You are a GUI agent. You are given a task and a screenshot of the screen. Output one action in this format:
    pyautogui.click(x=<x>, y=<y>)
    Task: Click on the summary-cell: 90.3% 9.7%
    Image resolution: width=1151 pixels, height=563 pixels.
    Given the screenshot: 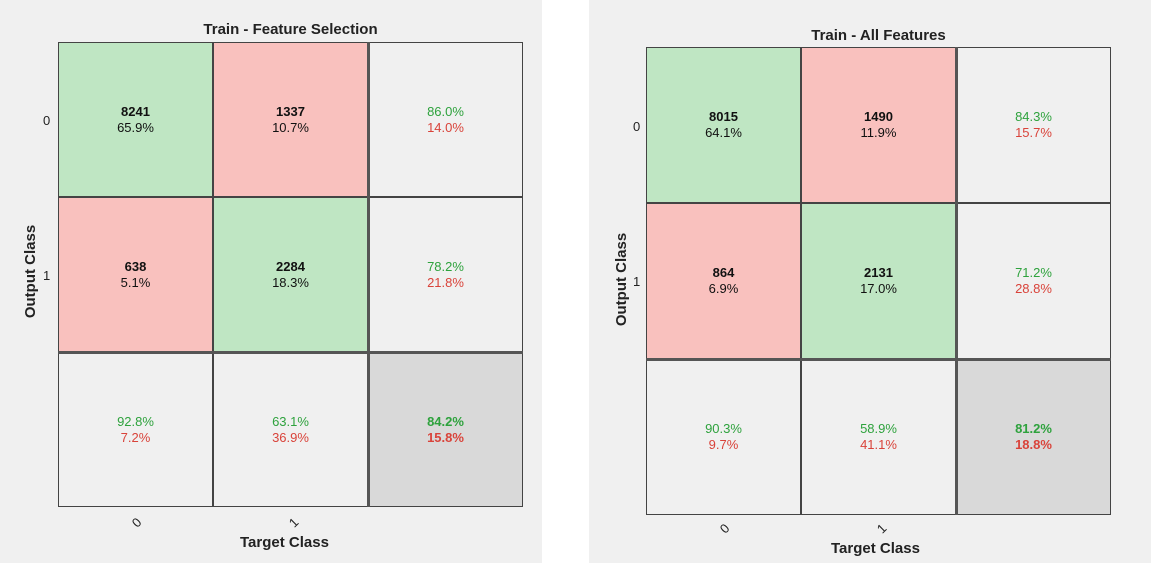 What is the action you would take?
    pyautogui.click(x=723, y=437)
    